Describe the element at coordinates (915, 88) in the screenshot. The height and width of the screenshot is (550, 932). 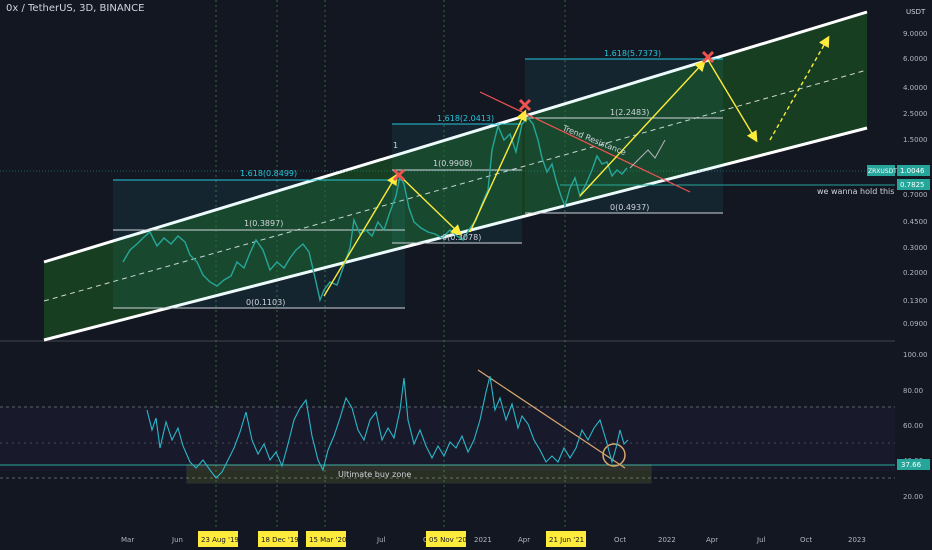
I see `price-tick: 4.0000` at that location.